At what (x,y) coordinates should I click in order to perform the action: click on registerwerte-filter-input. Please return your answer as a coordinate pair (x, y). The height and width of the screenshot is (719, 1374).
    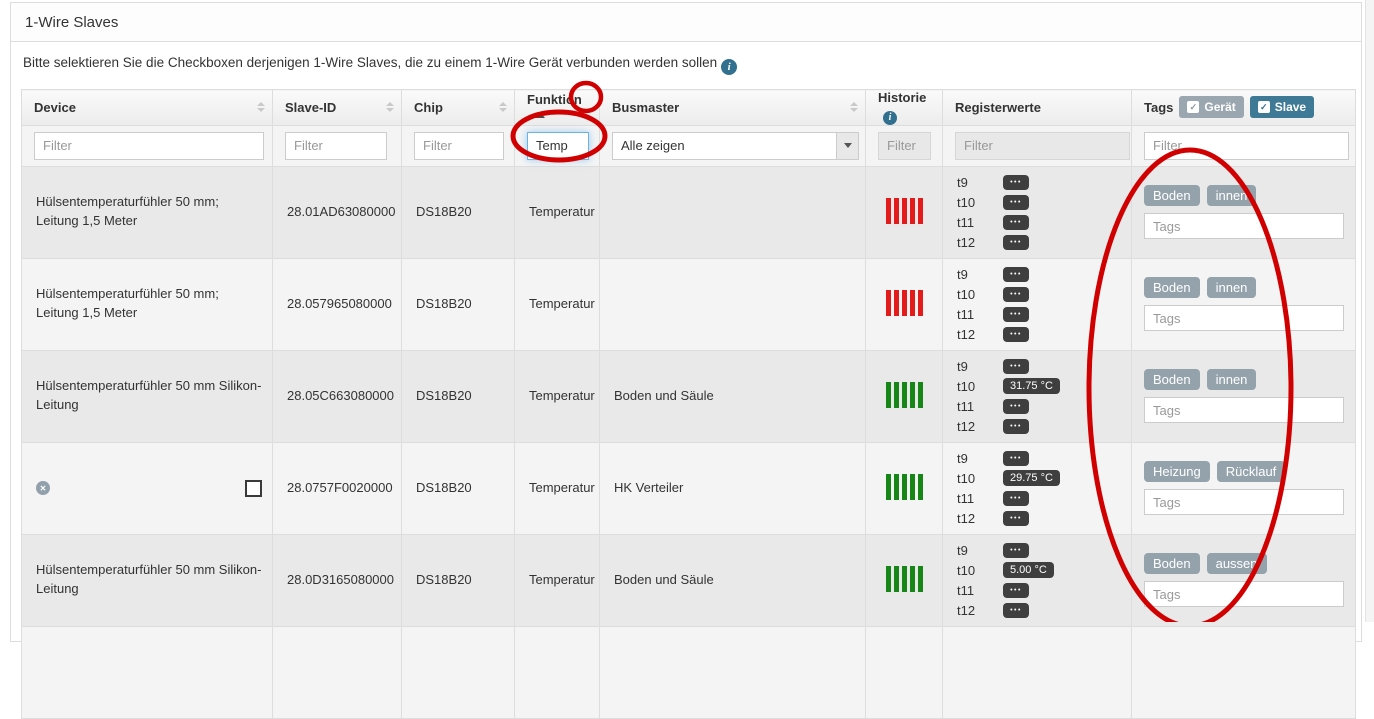
    Looking at the image, I should click on (1042, 145).